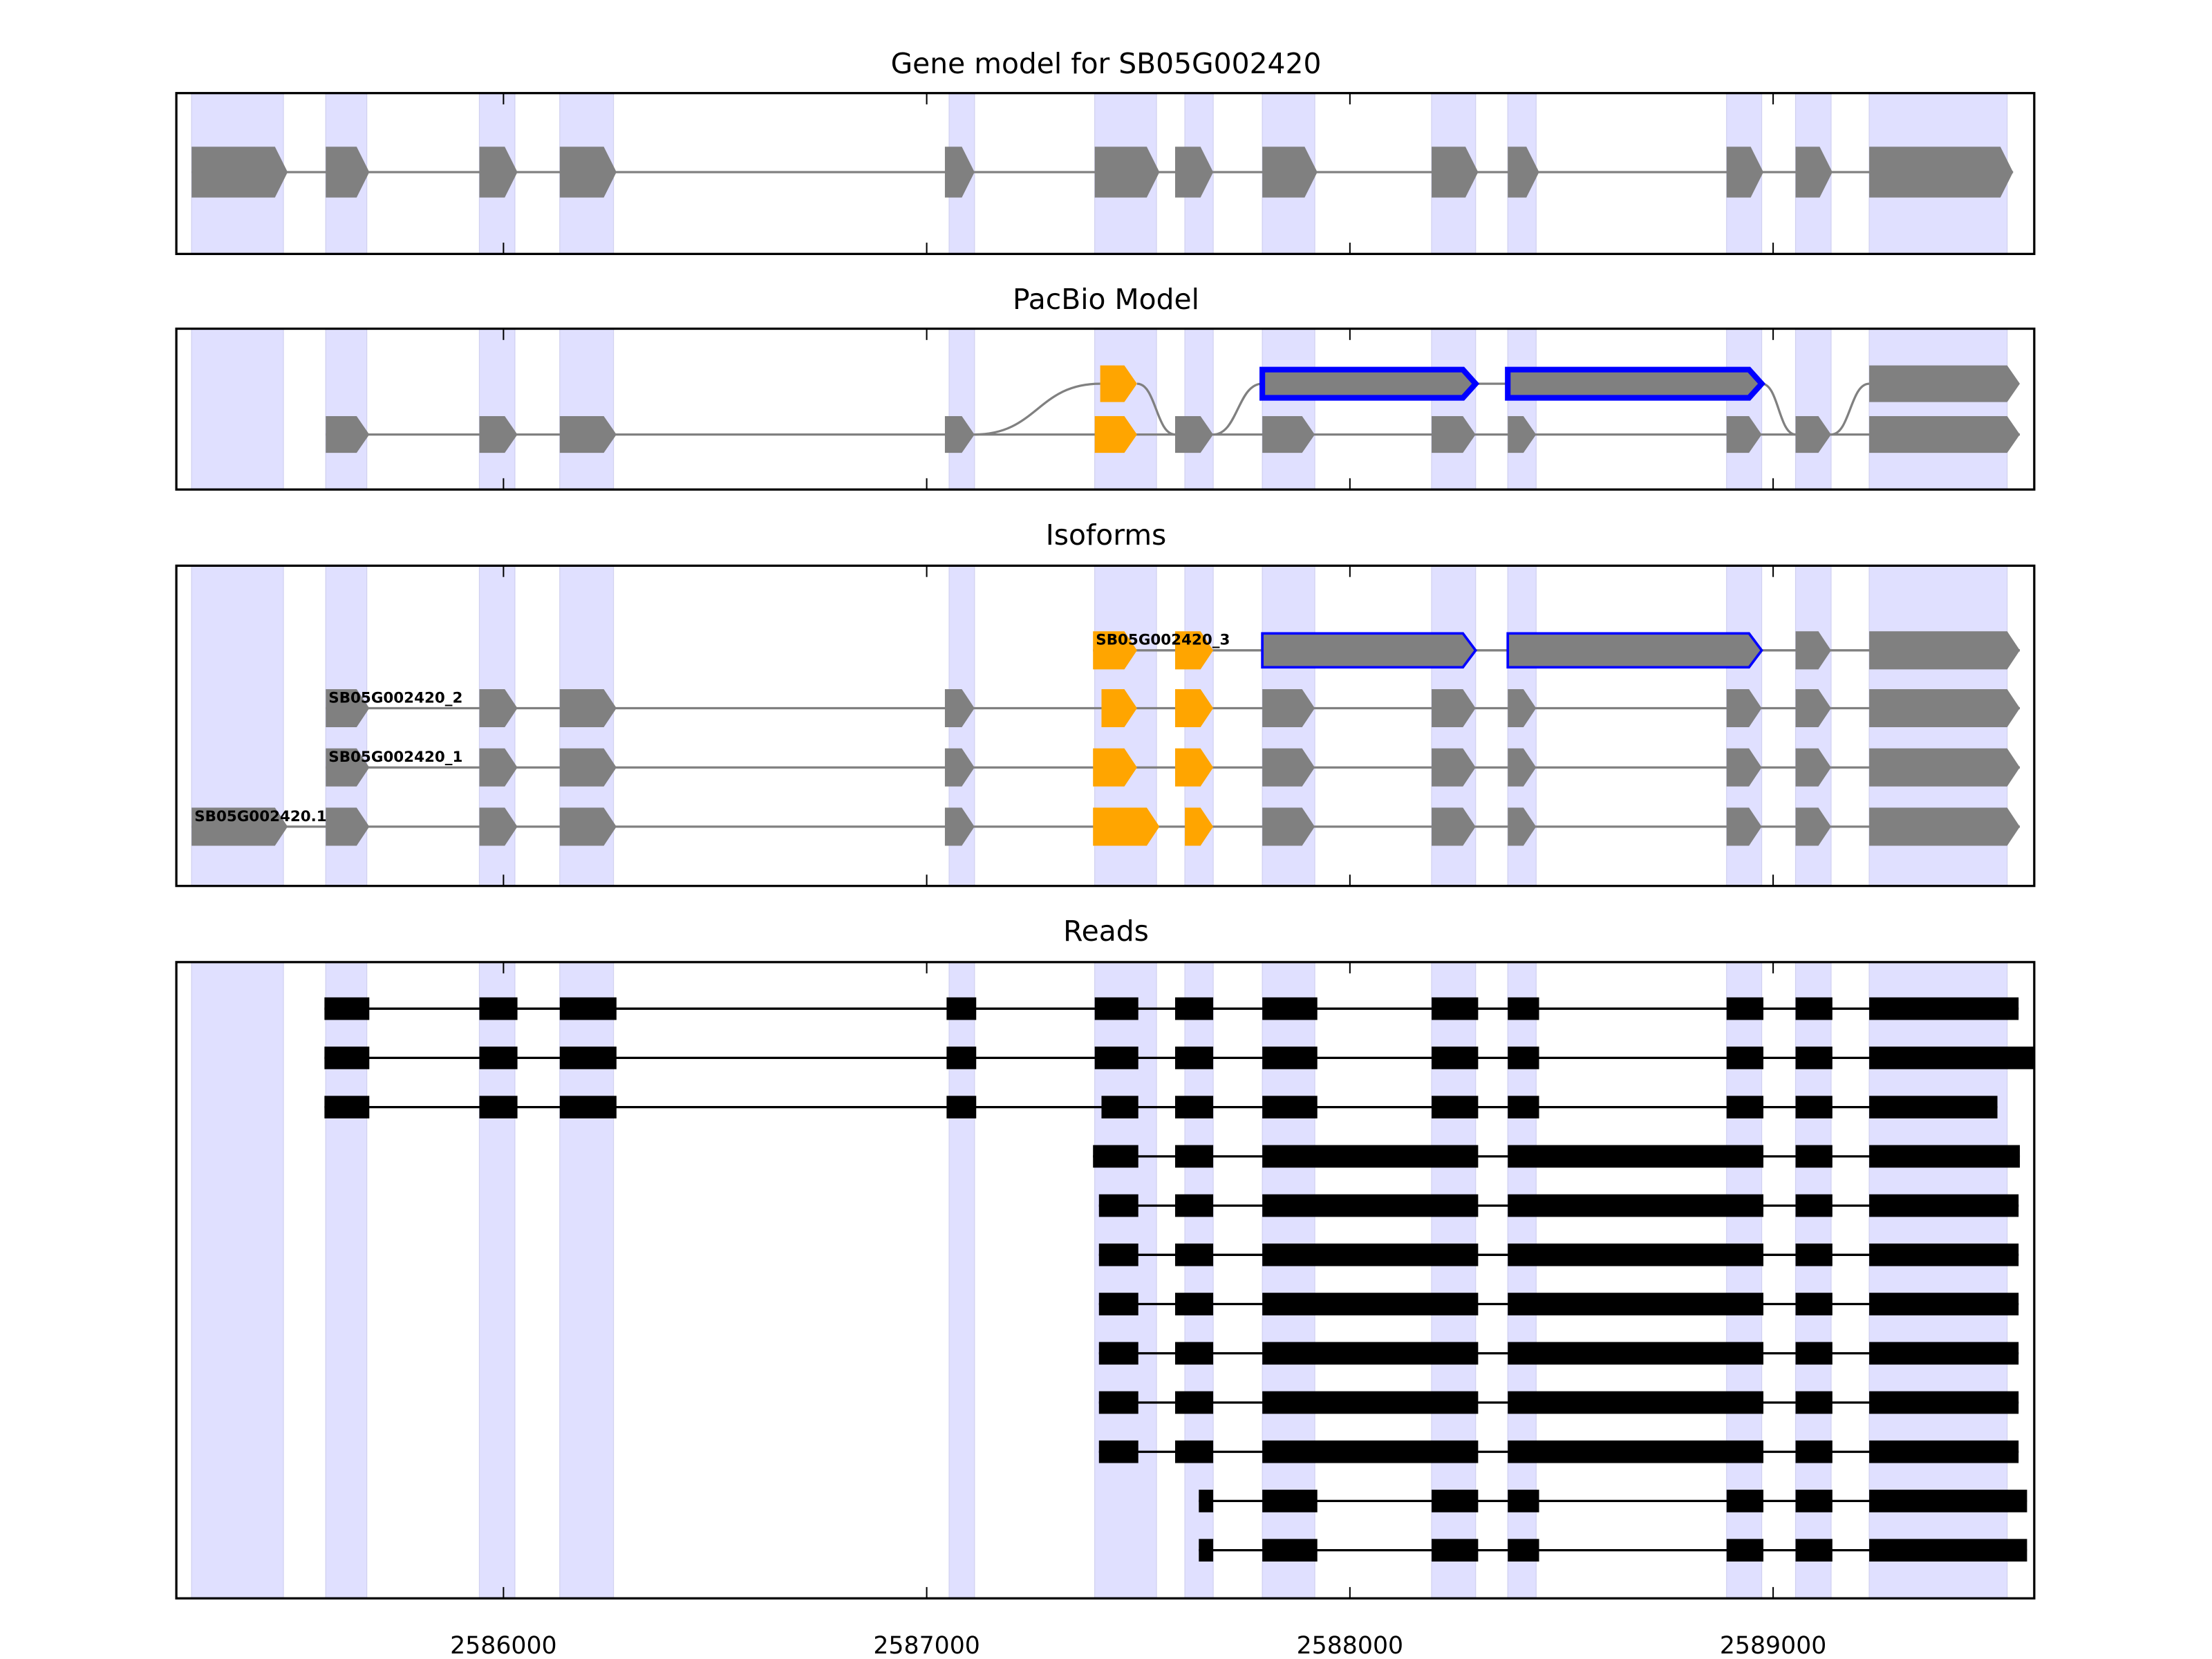 This screenshot has height=1659, width=2212. What do you see at coordinates (1773, 1645) in the screenshot?
I see `x-tick-label: 2589000` at bounding box center [1773, 1645].